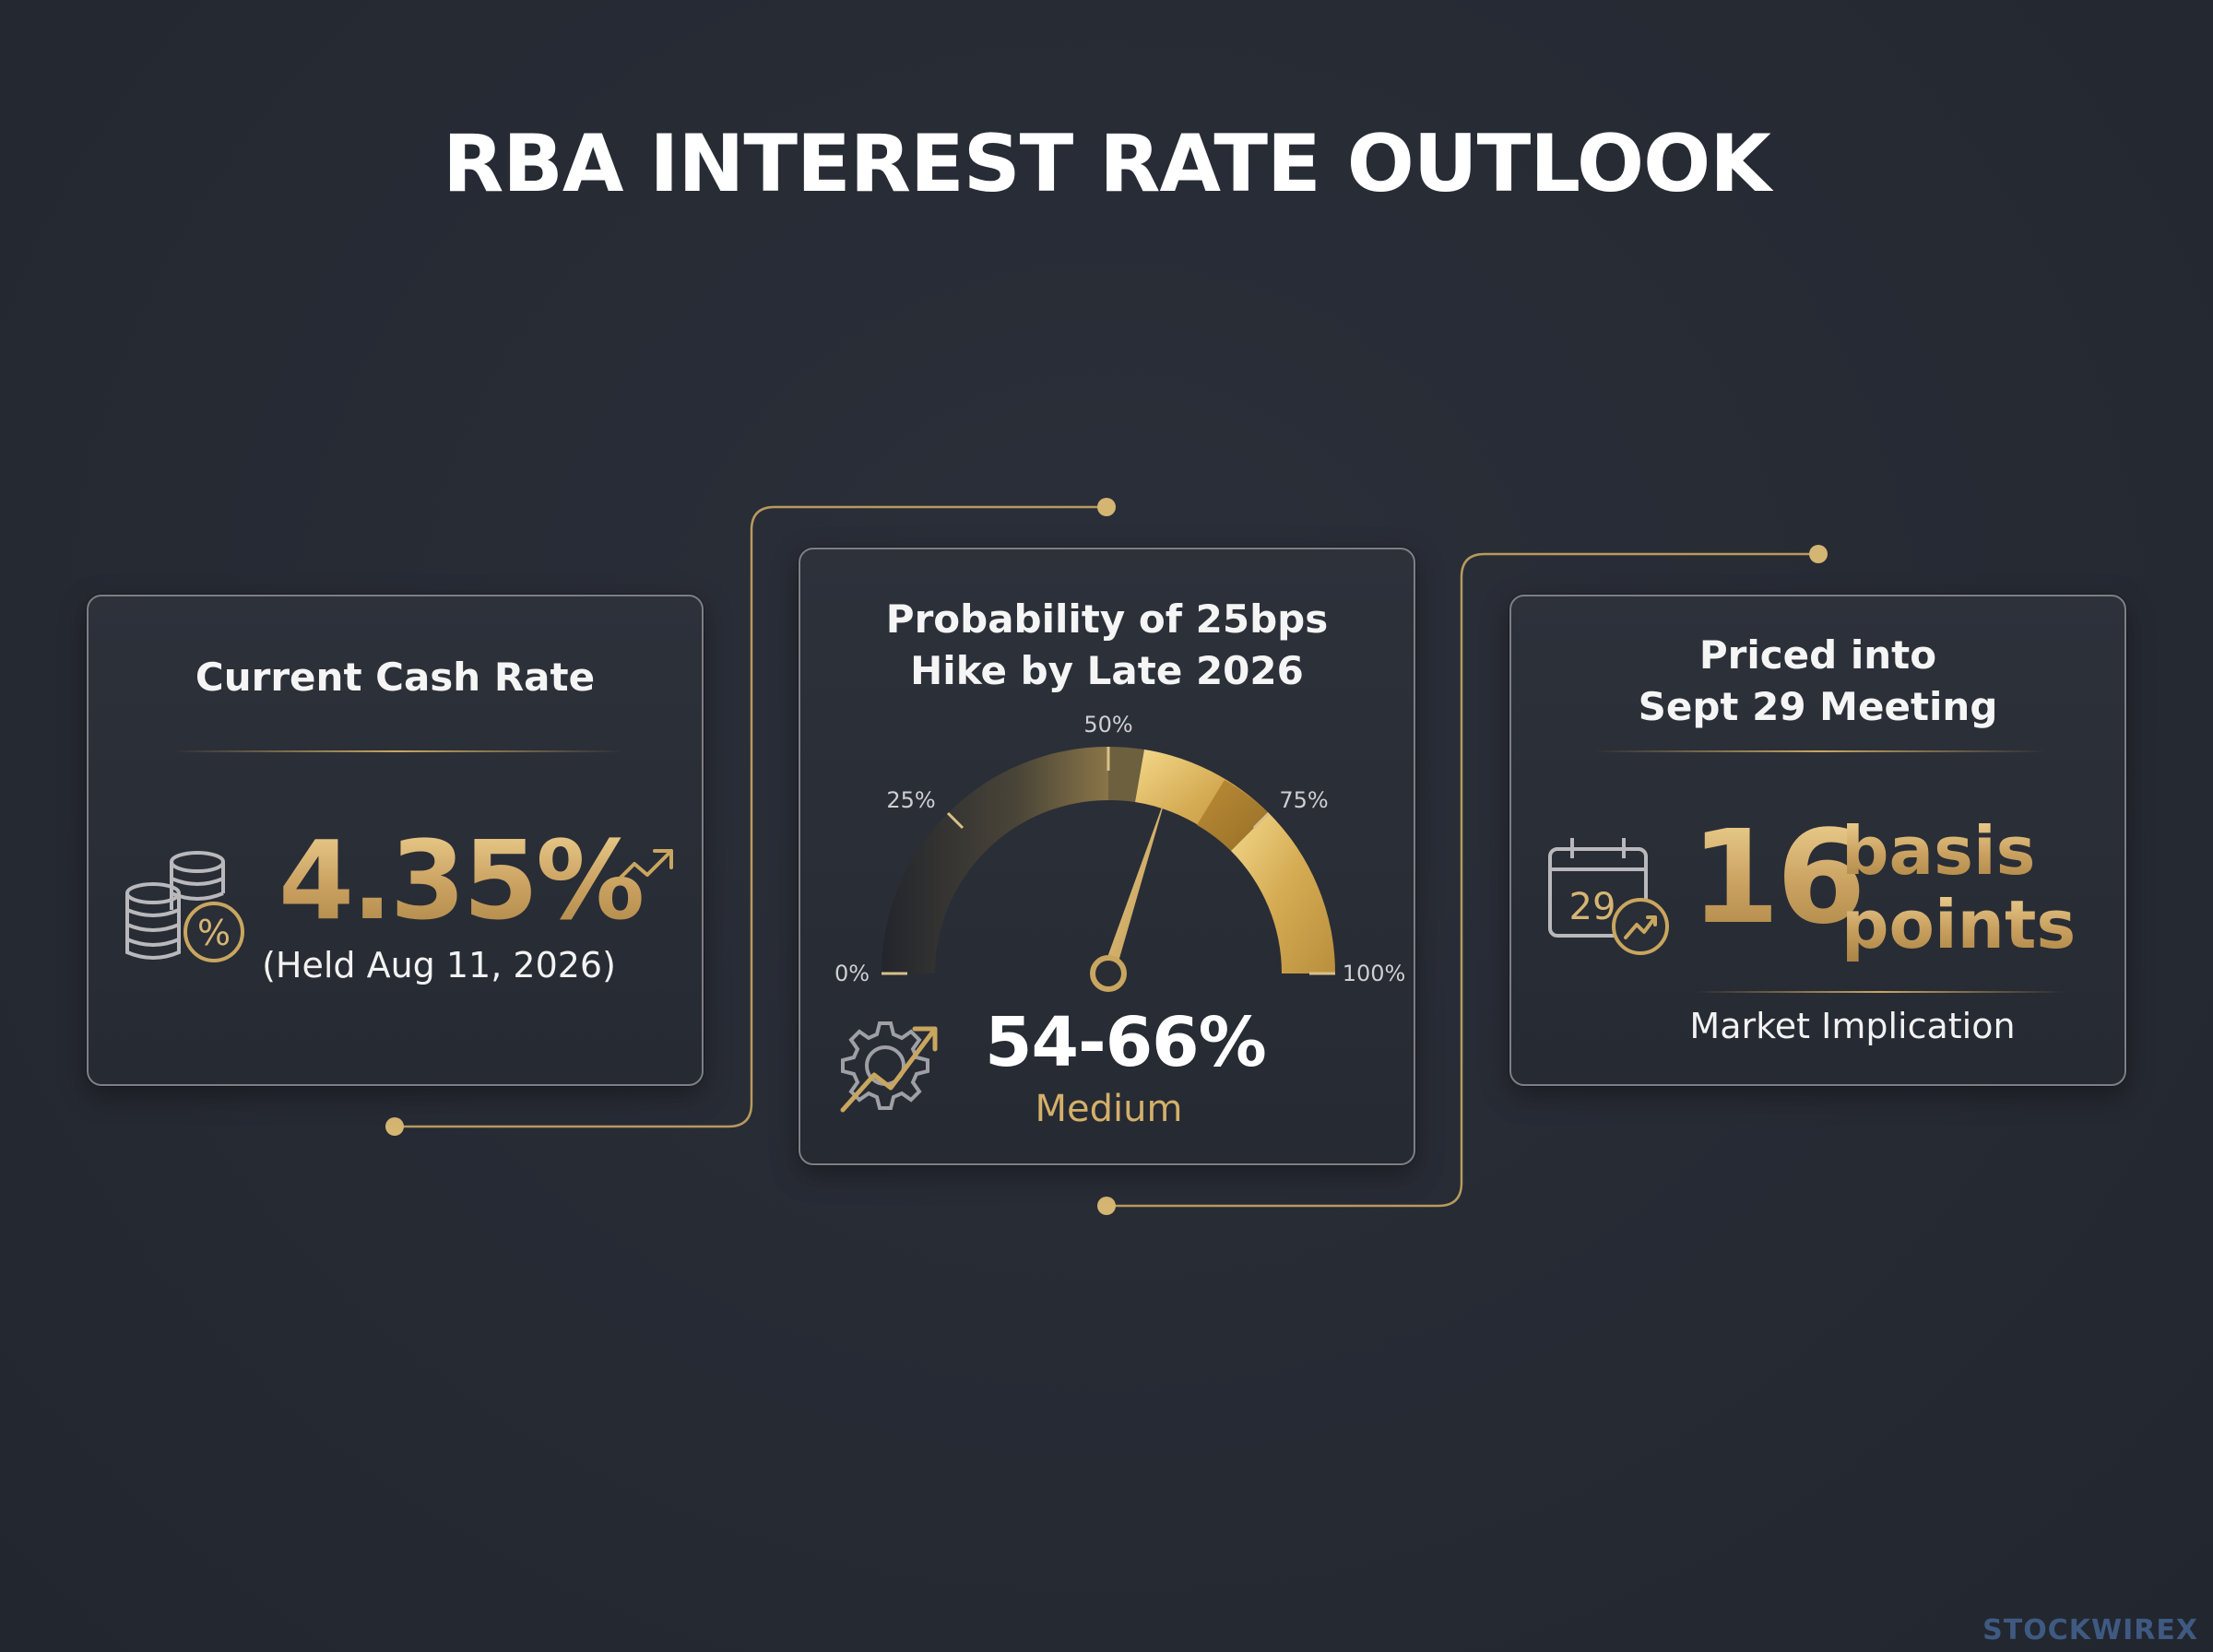  I want to click on card-title-line1: Probability of 25bps, so click(1107, 619).